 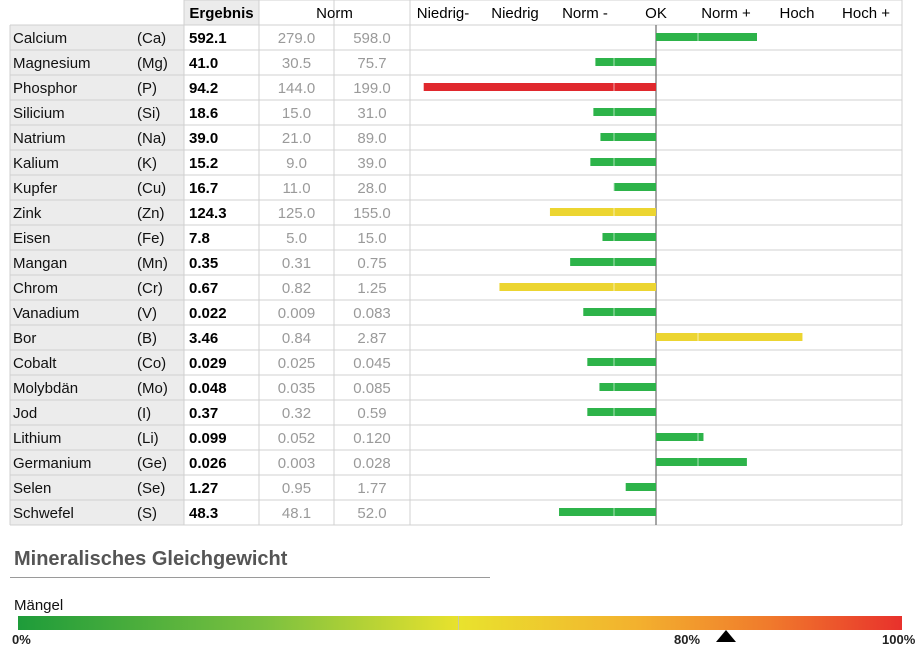 I want to click on norm-high-value: 31.0, so click(x=371, y=113).